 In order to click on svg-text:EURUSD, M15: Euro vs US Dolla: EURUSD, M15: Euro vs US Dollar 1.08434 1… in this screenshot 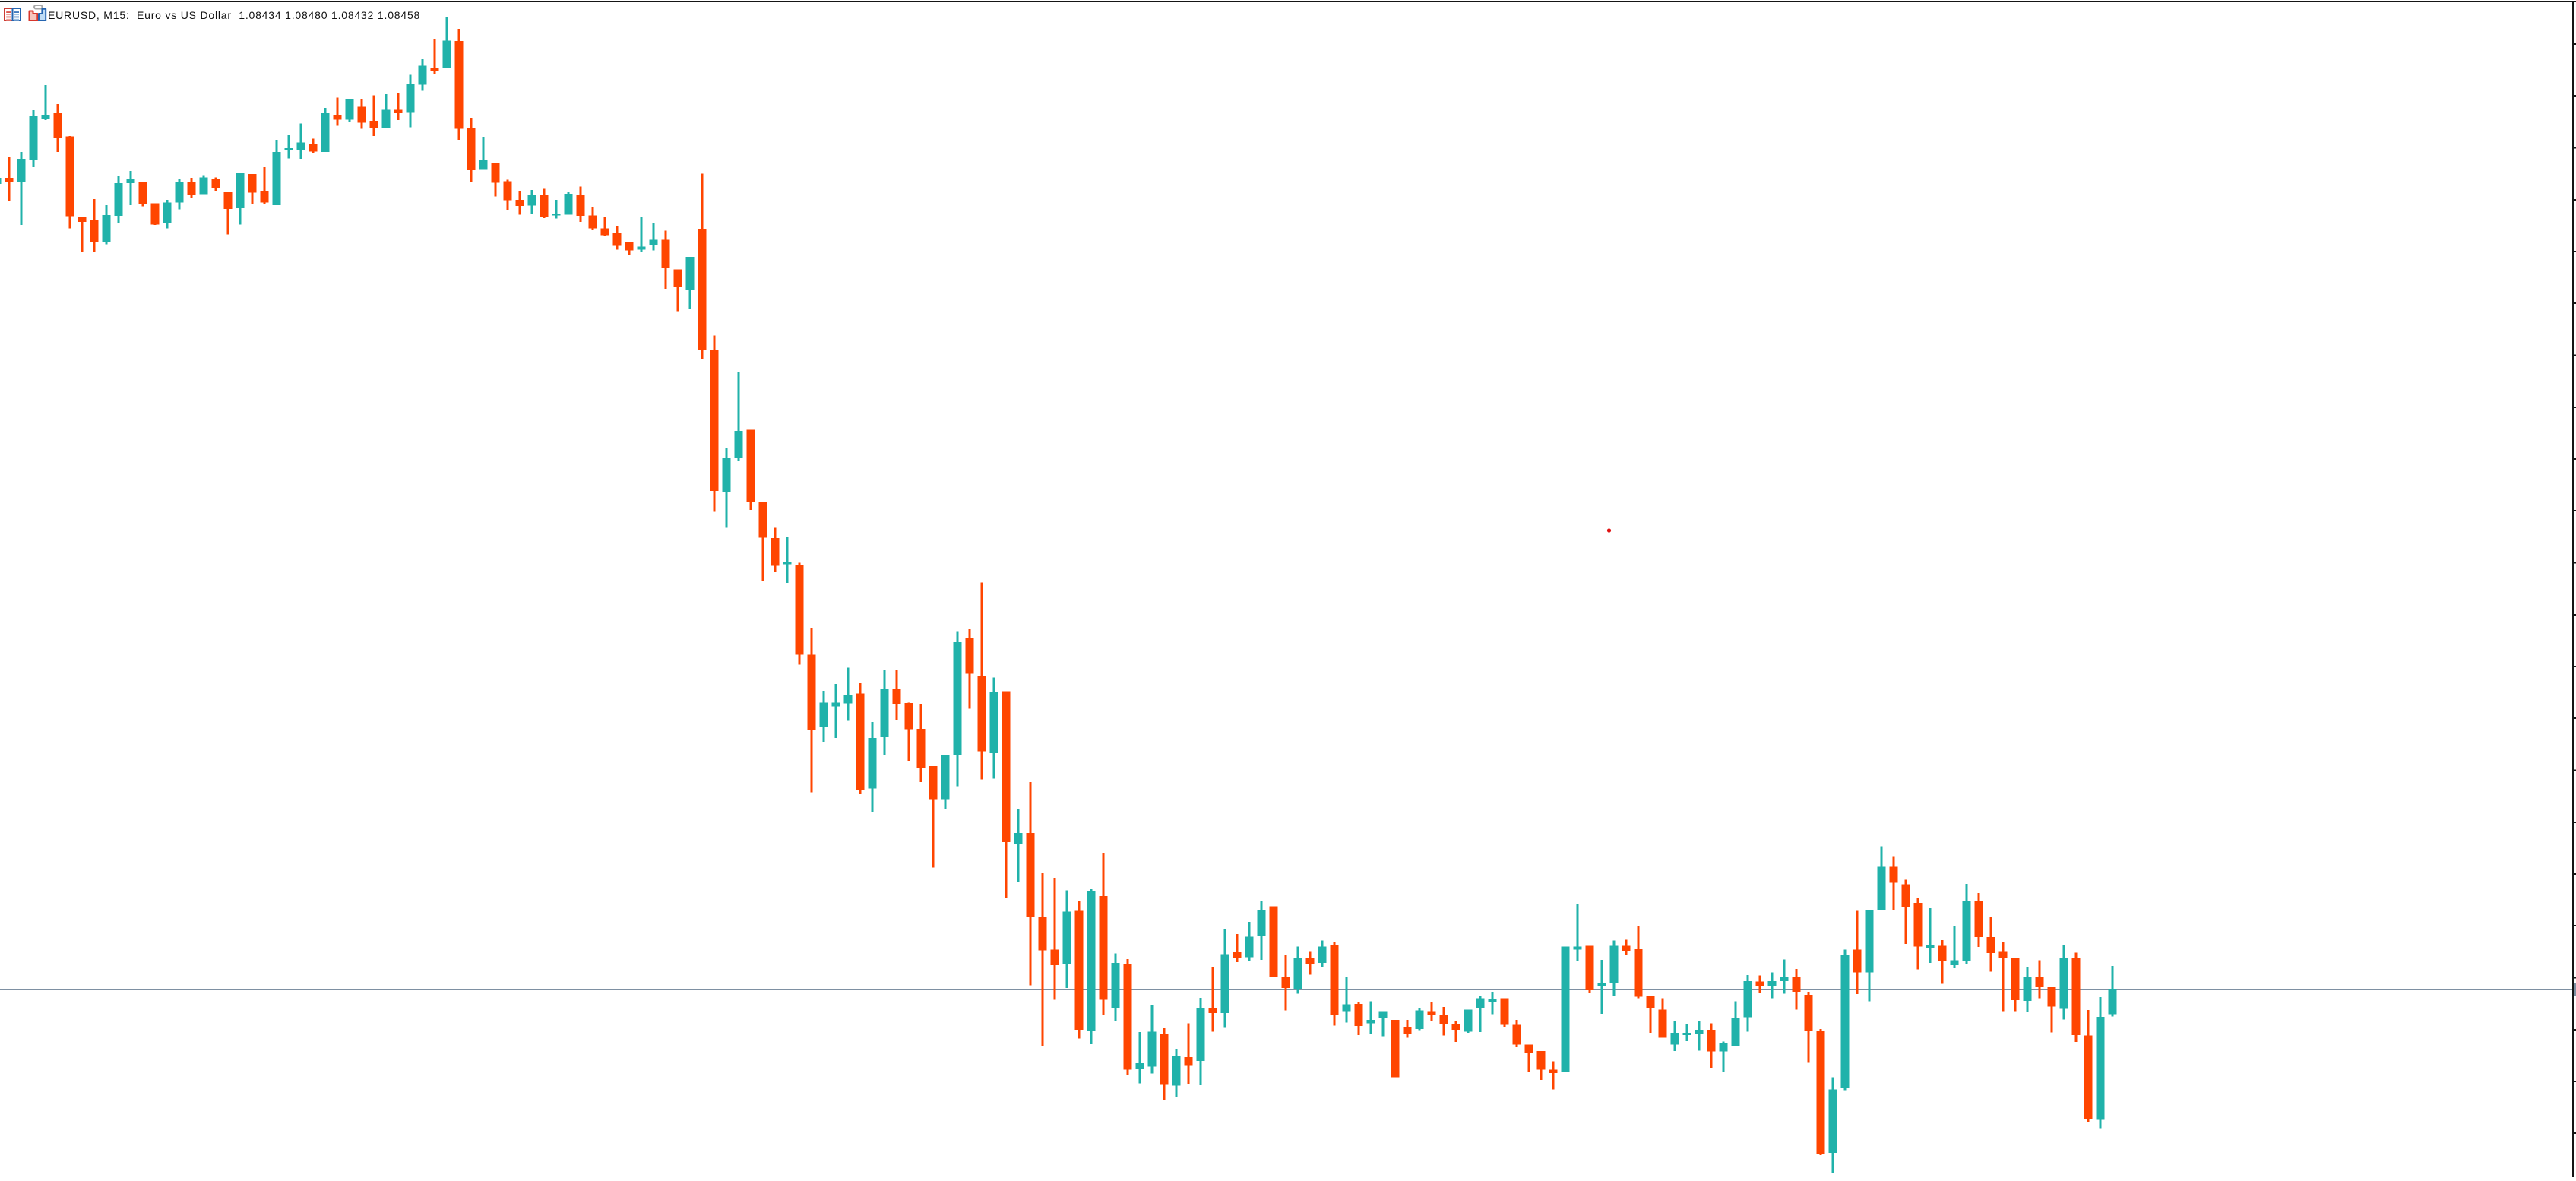, I will do `click(234, 15)`.